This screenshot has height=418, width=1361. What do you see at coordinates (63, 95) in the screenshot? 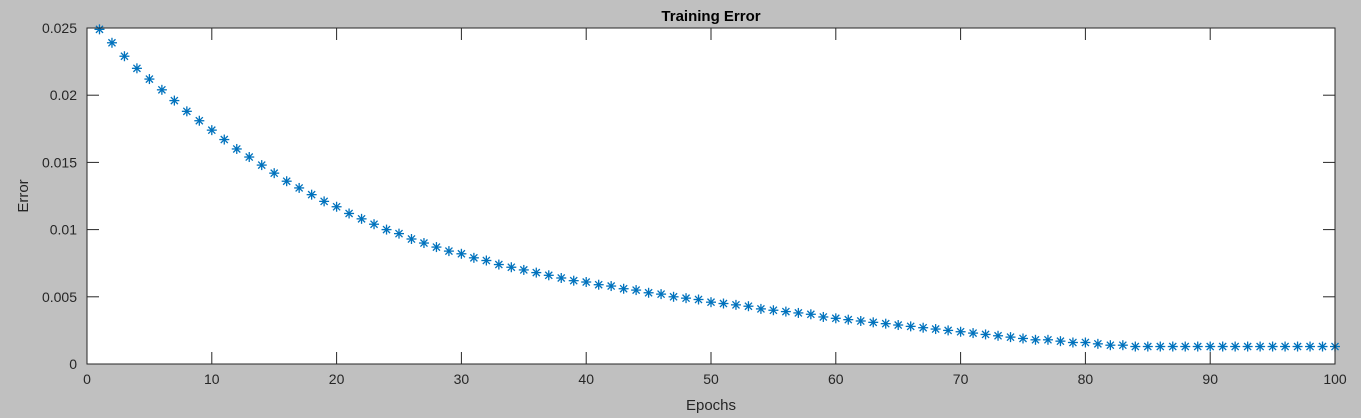
I see `y-tick-label: 0.02` at bounding box center [63, 95].